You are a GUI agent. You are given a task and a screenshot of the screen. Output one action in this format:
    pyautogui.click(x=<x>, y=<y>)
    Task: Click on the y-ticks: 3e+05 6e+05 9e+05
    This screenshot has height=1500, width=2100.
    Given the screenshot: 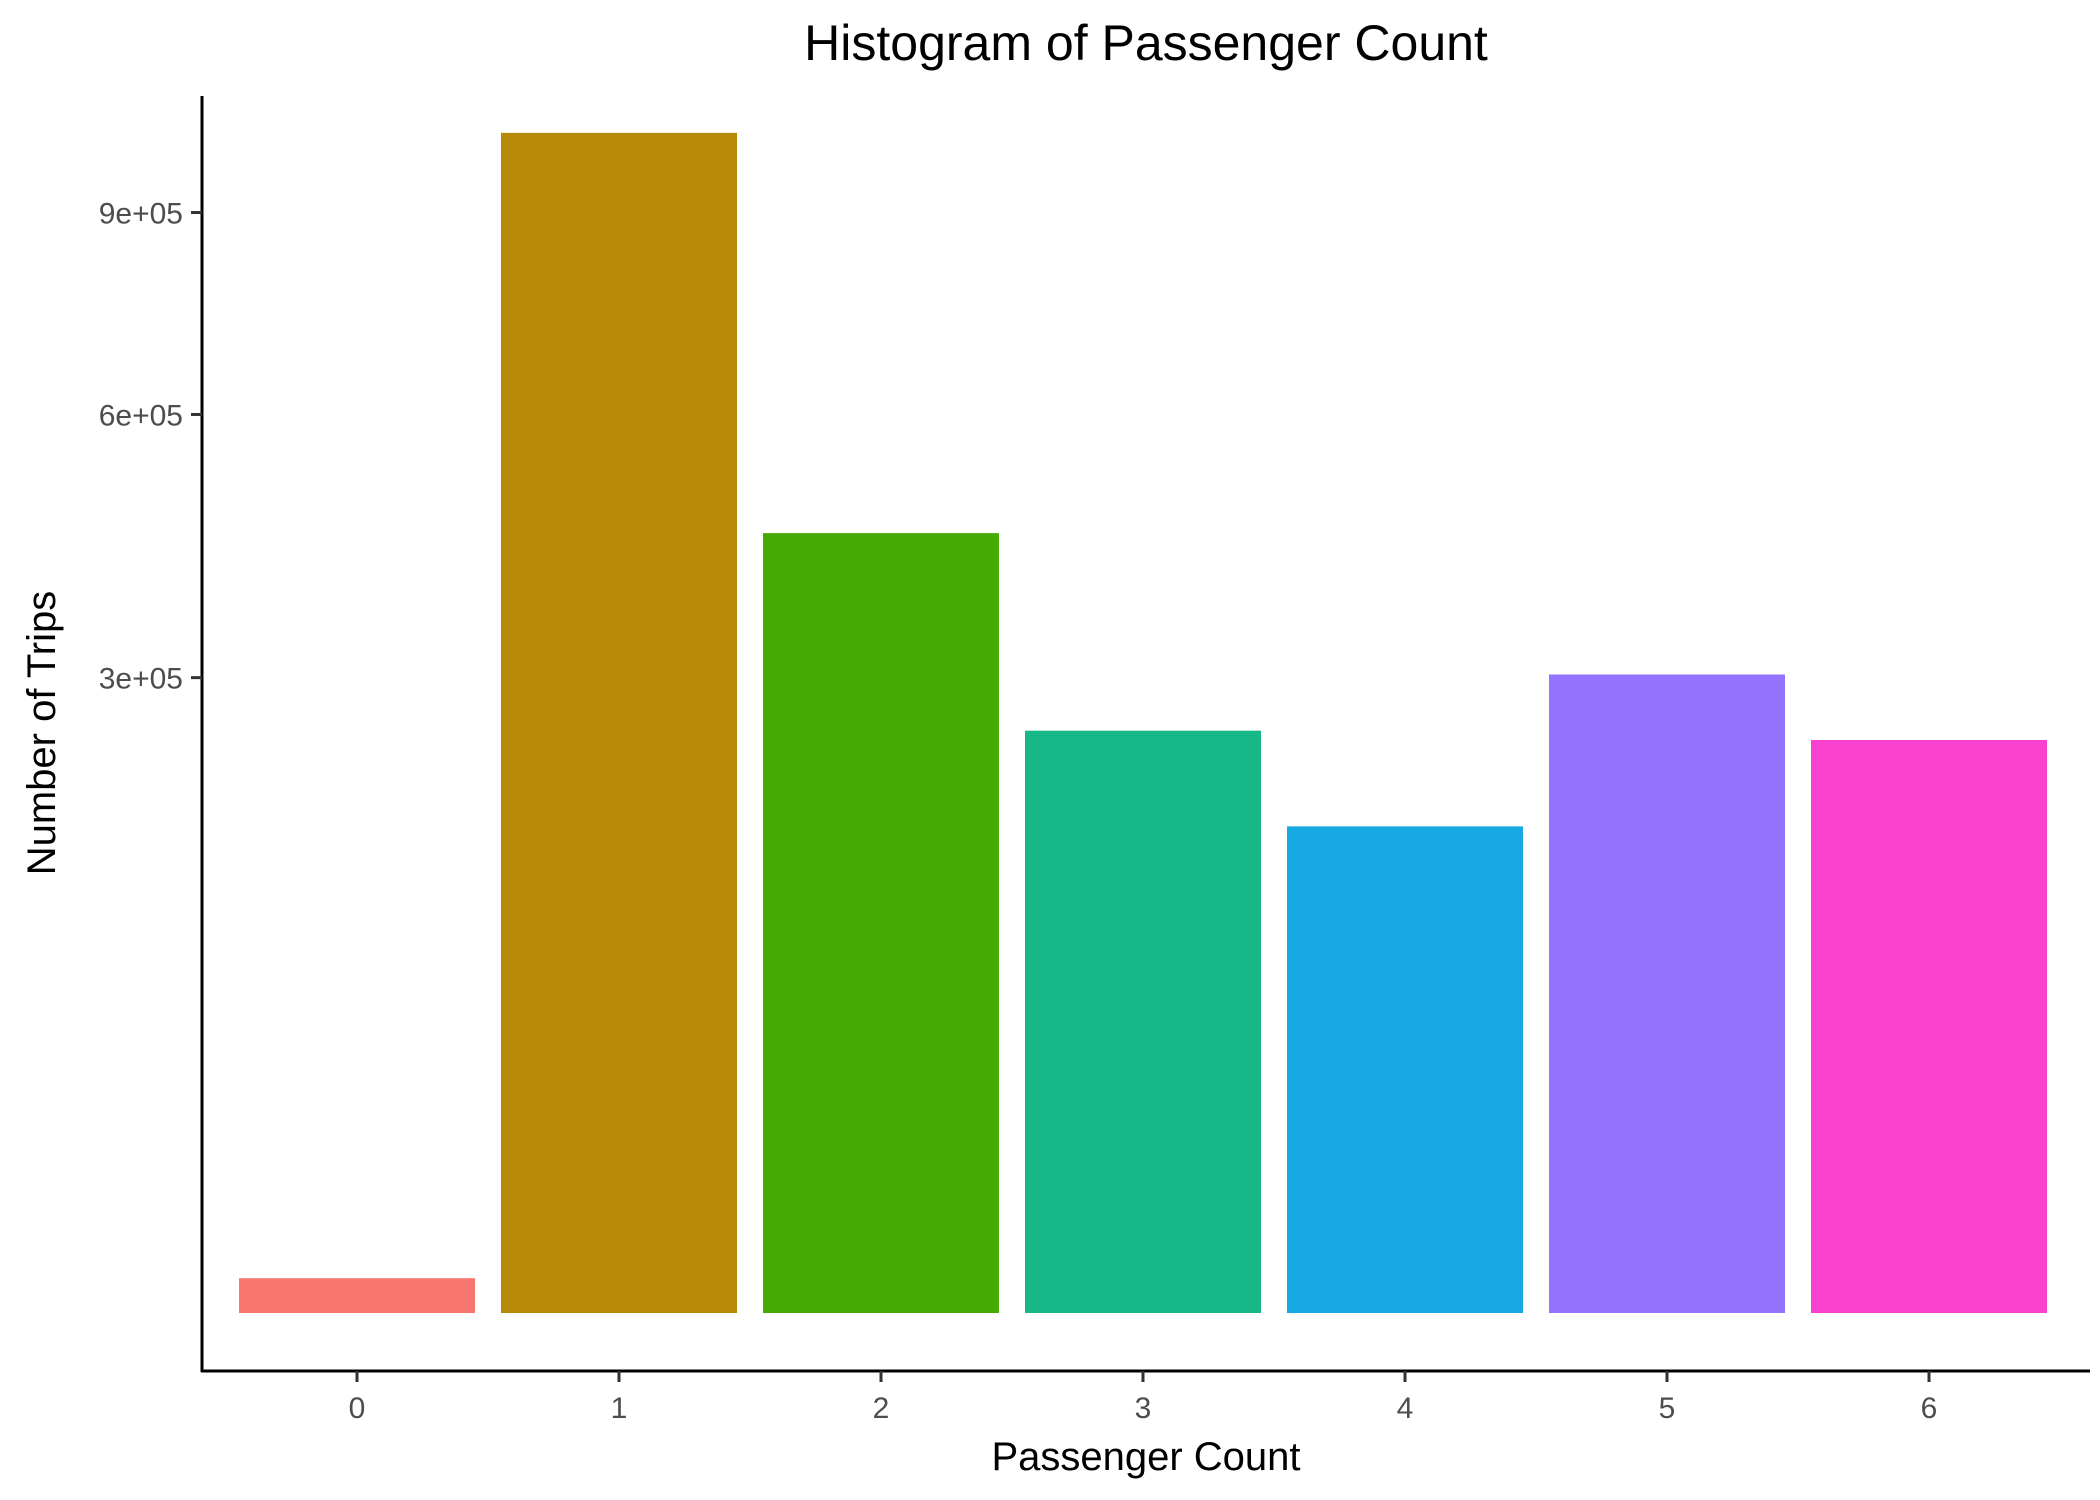 What is the action you would take?
    pyautogui.click(x=150, y=447)
    